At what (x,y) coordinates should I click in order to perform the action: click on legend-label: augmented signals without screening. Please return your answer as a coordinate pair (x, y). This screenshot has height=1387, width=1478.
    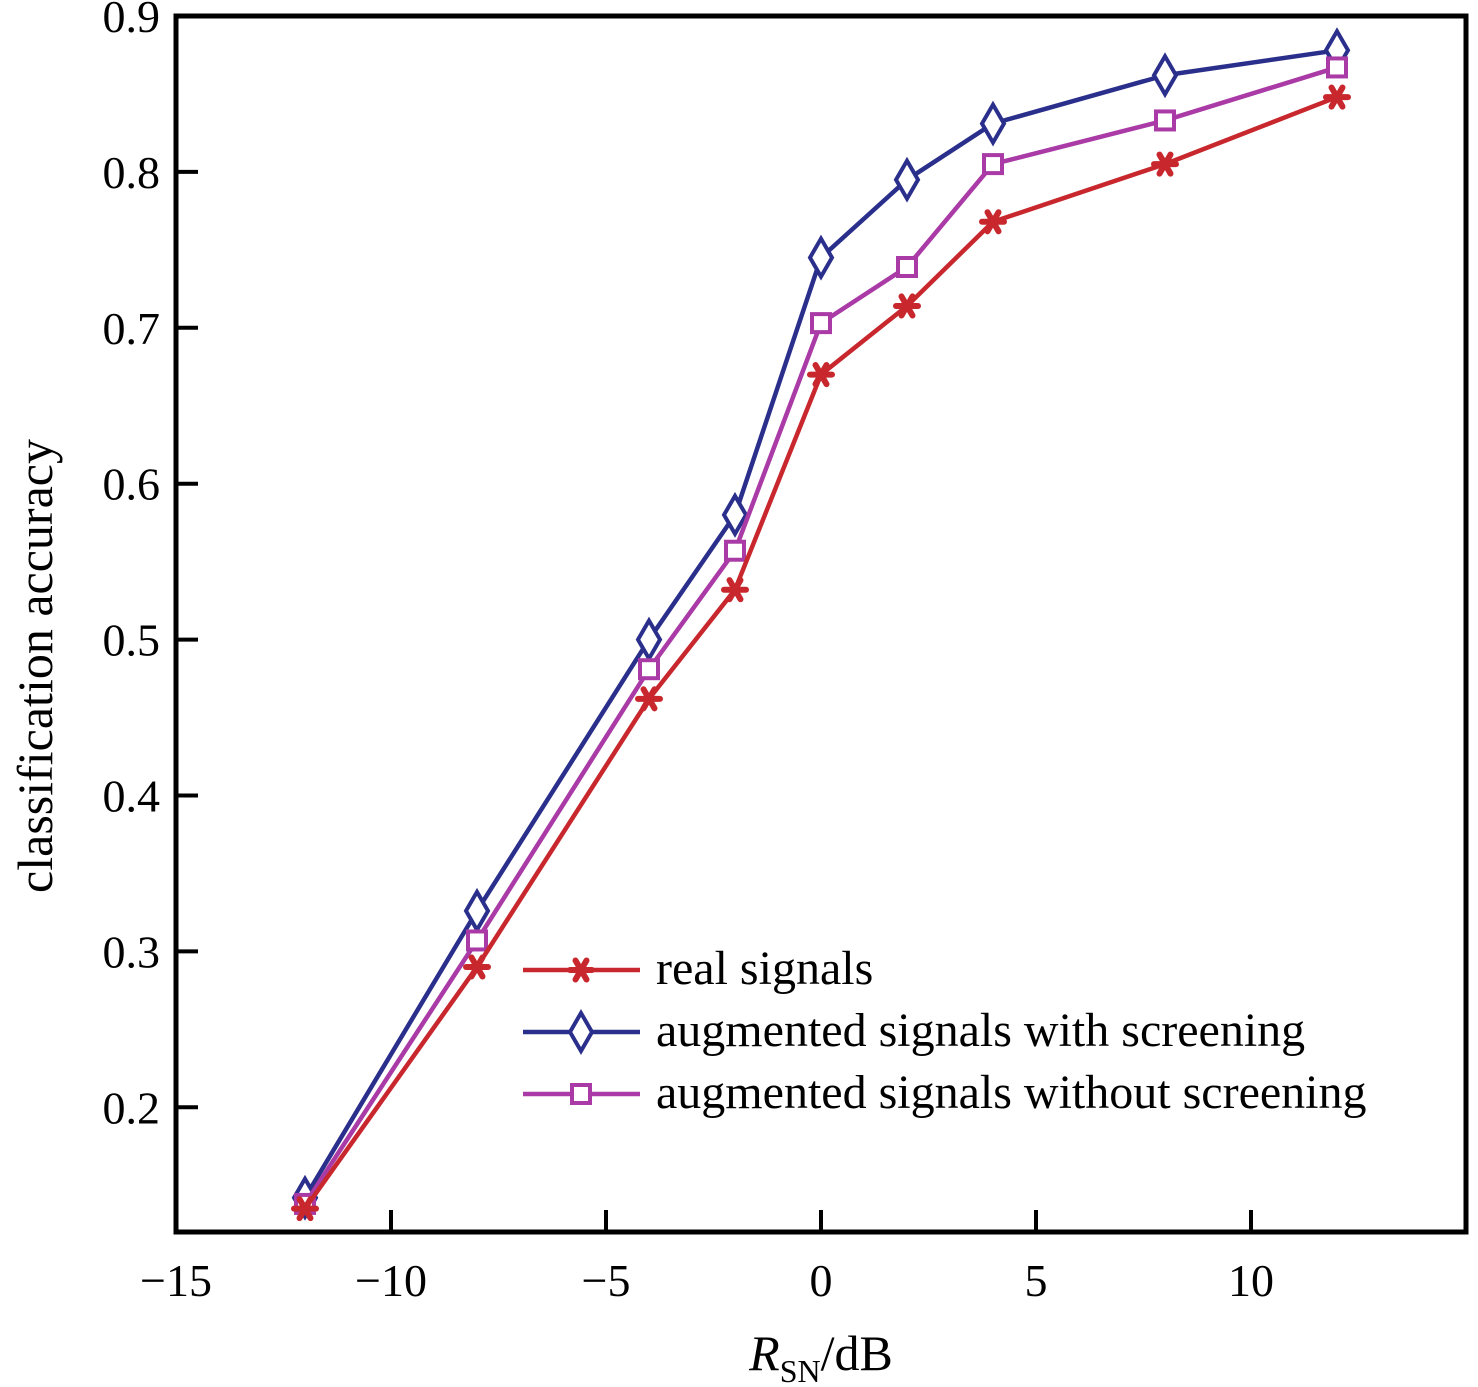
    Looking at the image, I should click on (1011, 1092).